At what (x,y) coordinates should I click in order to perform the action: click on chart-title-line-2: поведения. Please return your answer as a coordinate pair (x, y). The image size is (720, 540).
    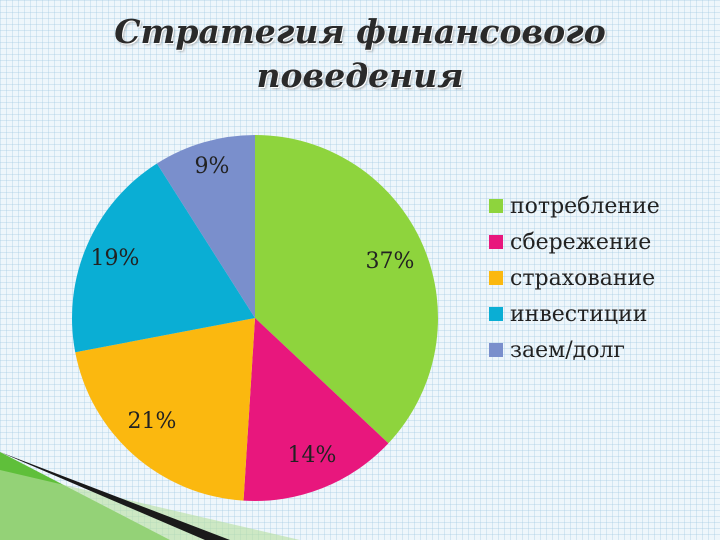
    Looking at the image, I should click on (360, 75).